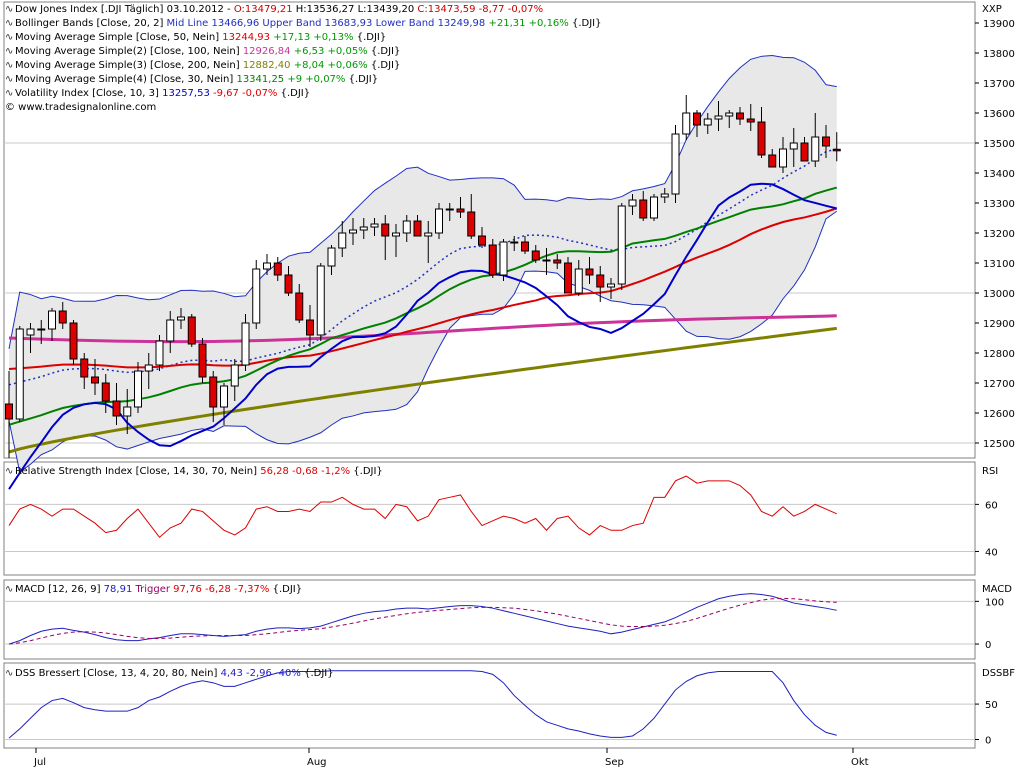 The width and height of the screenshot is (1024, 772). I want to click on legend-sma50-tail: {.DJI}, so click(370, 37).